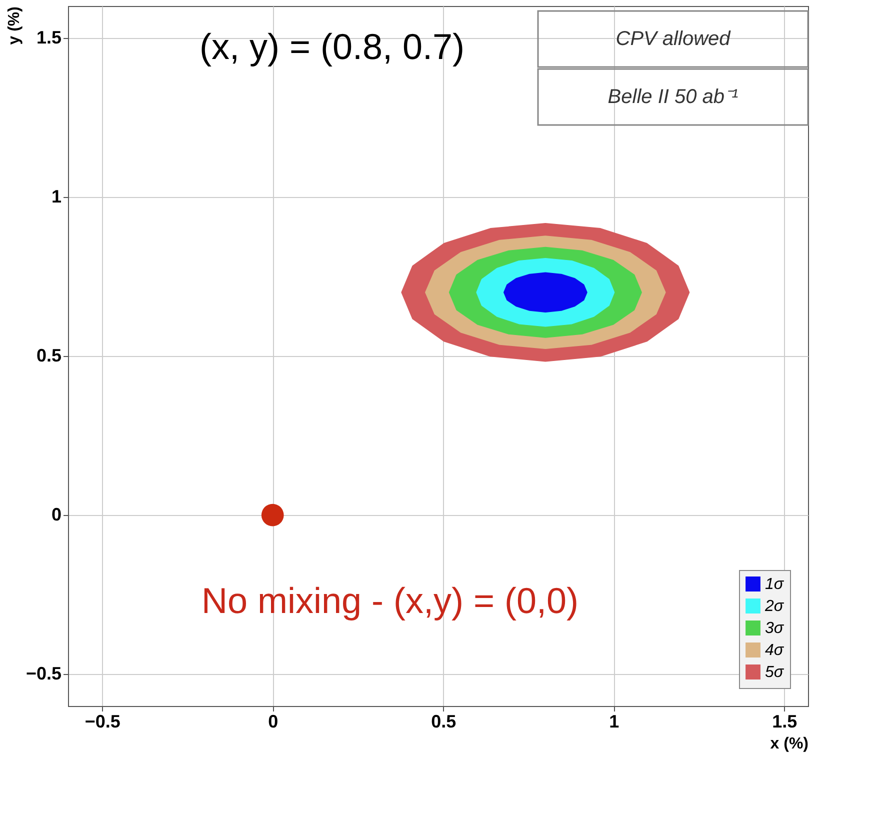 Image resolution: width=883 pixels, height=834 pixels. What do you see at coordinates (785, 722) in the screenshot?
I see `x-tick-label: 1.5` at bounding box center [785, 722].